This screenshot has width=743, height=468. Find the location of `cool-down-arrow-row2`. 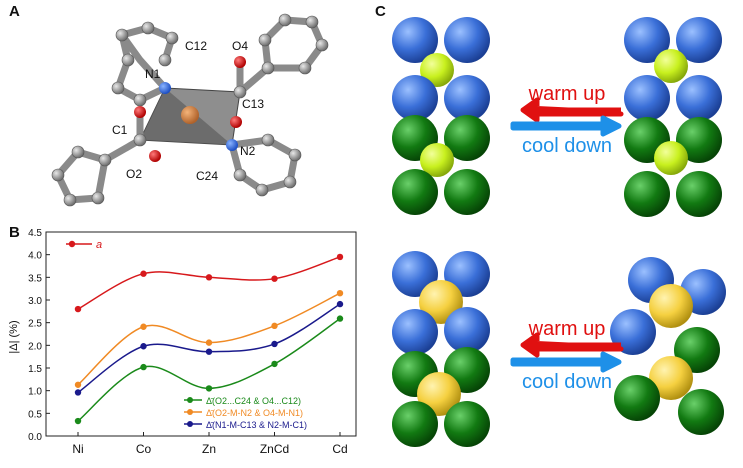

cool-down-arrow-row2 is located at coordinates (566, 362).